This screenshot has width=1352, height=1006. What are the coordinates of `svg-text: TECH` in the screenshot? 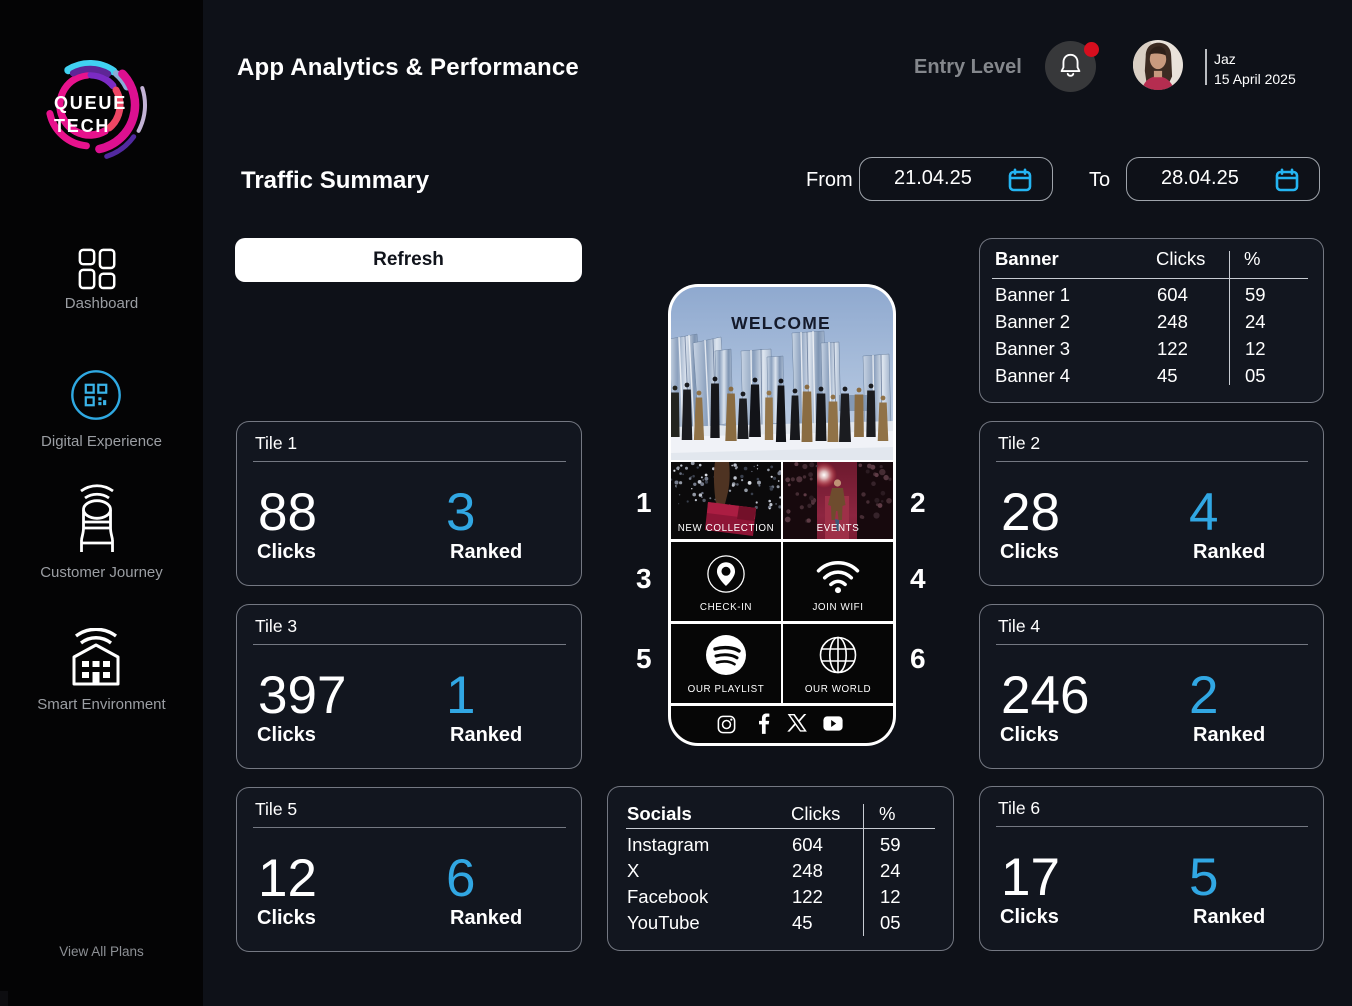 It's located at (82, 126).